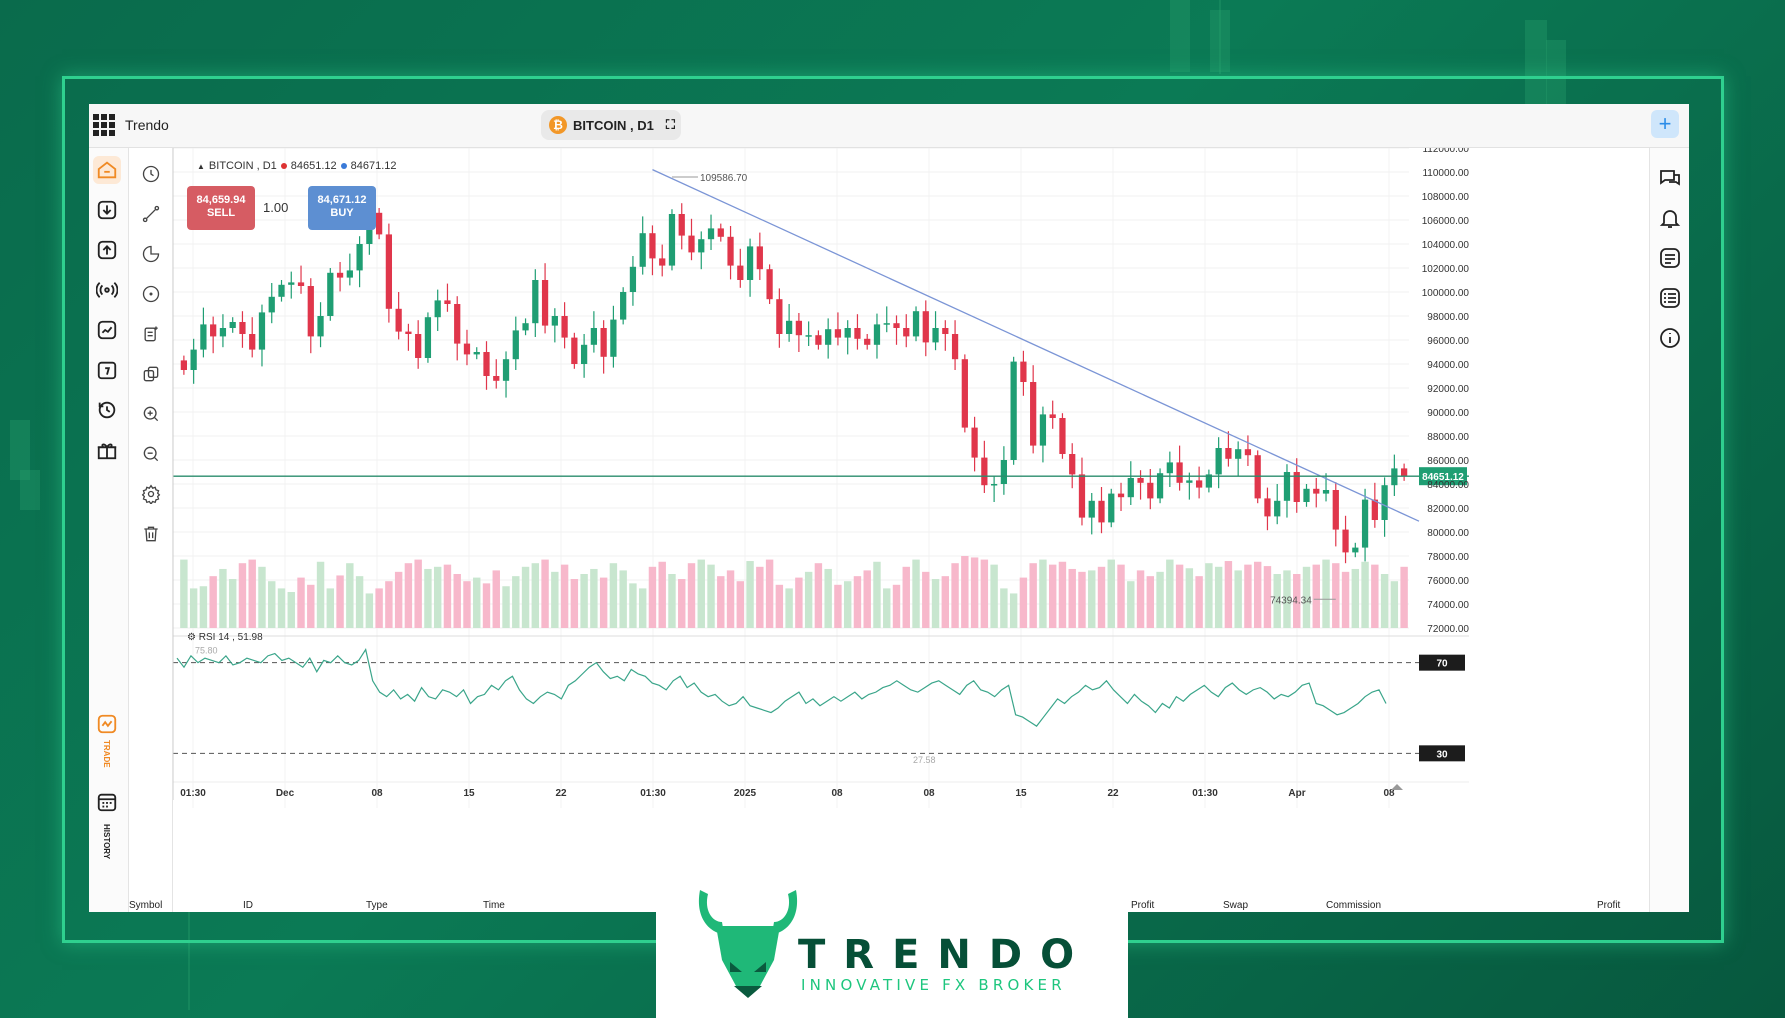  I want to click on gift-icon, so click(107, 450).